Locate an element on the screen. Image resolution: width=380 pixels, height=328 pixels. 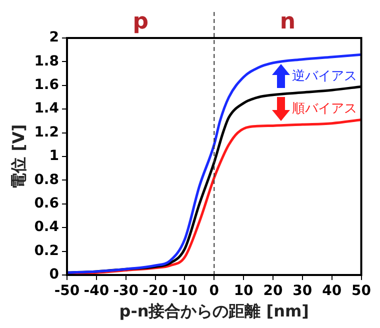
y-tick-label: 1 is located at coordinates (54, 156).